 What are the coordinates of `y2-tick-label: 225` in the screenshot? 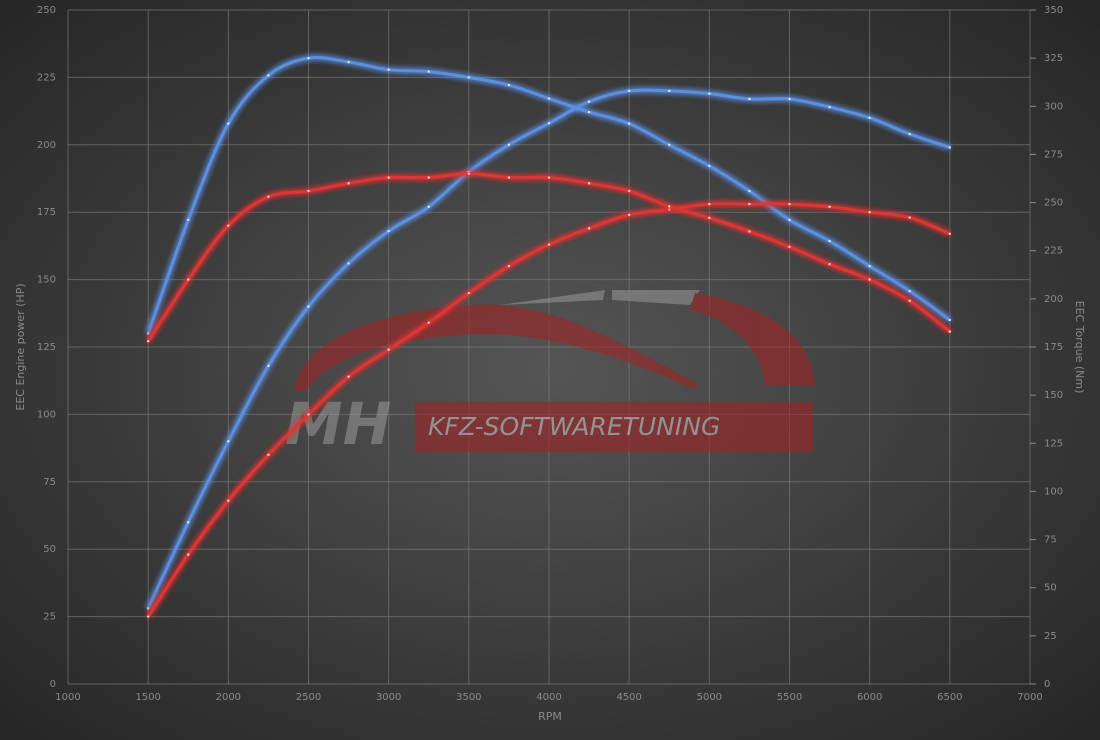 It's located at (1053, 251).